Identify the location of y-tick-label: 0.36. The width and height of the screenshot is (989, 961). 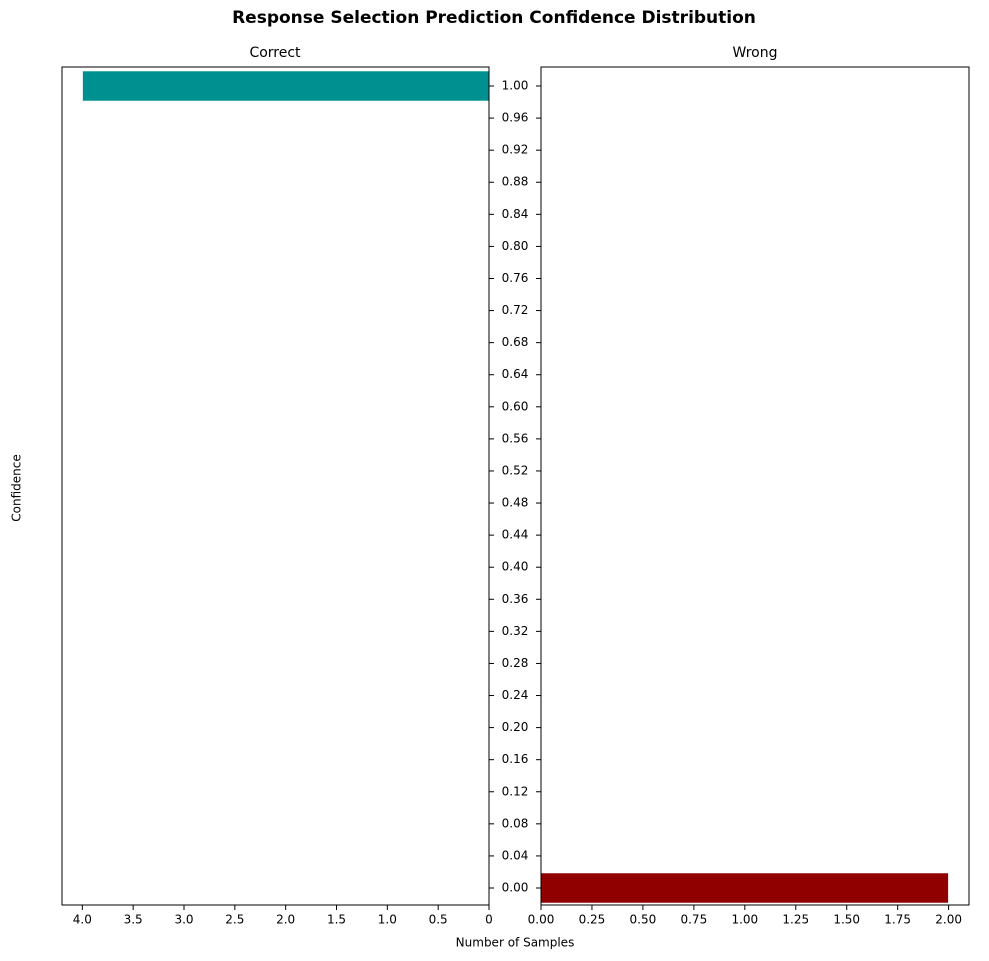
(515, 599).